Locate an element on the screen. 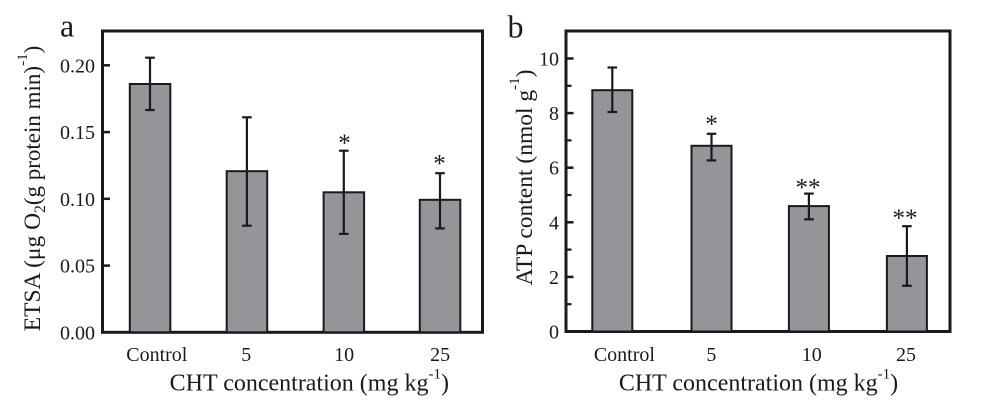 The image size is (984, 416). svg-text: 0.15 is located at coordinates (77, 133).